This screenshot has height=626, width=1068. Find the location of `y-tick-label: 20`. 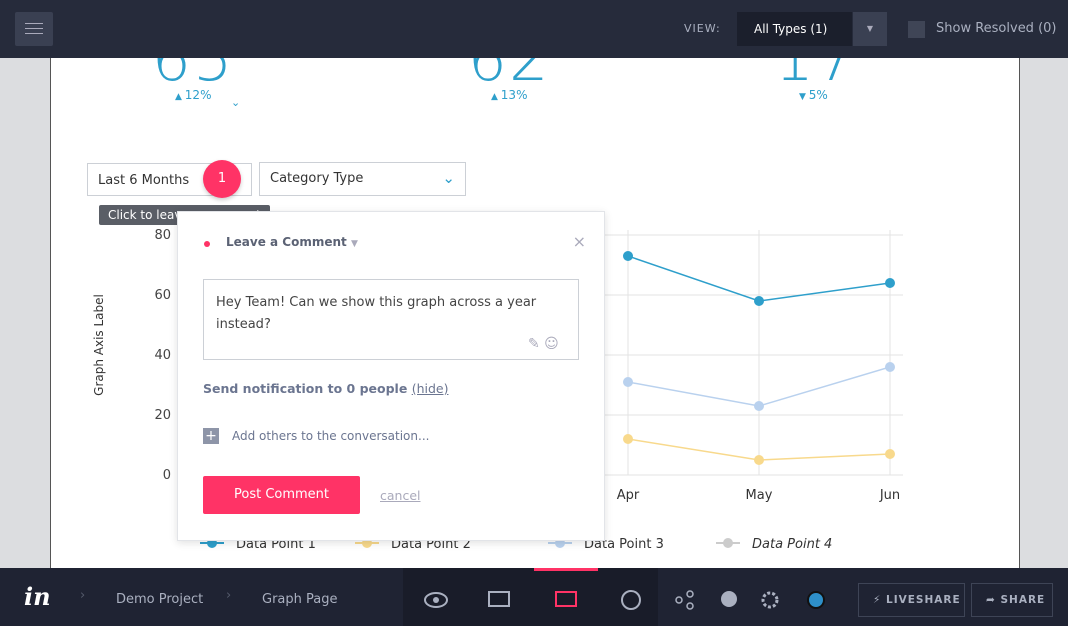

y-tick-label: 20 is located at coordinates (162, 415).